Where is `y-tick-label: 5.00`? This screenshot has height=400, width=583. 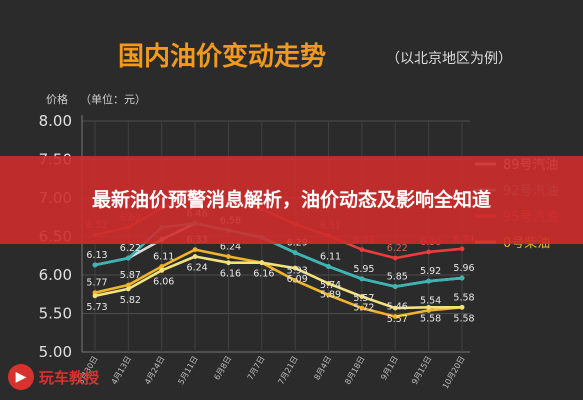 y-tick-label: 5.00 is located at coordinates (55, 352).